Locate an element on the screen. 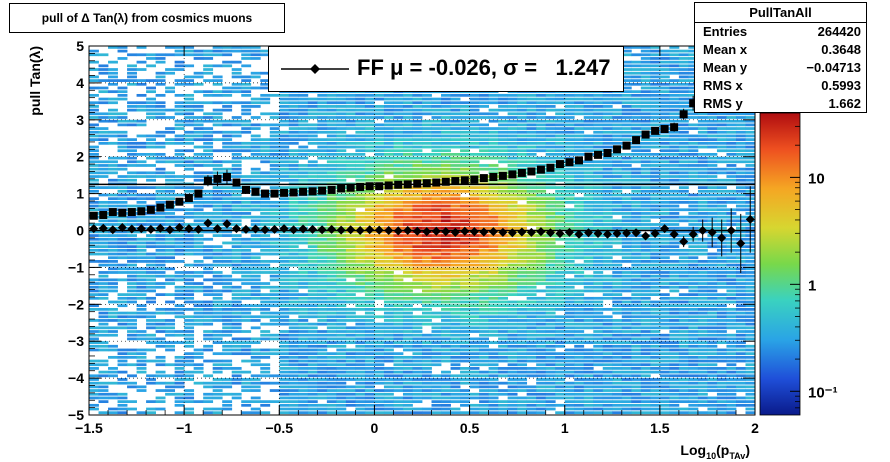 The width and height of the screenshot is (890, 462). x-tick-label: −1.5 is located at coordinates (89, 428).